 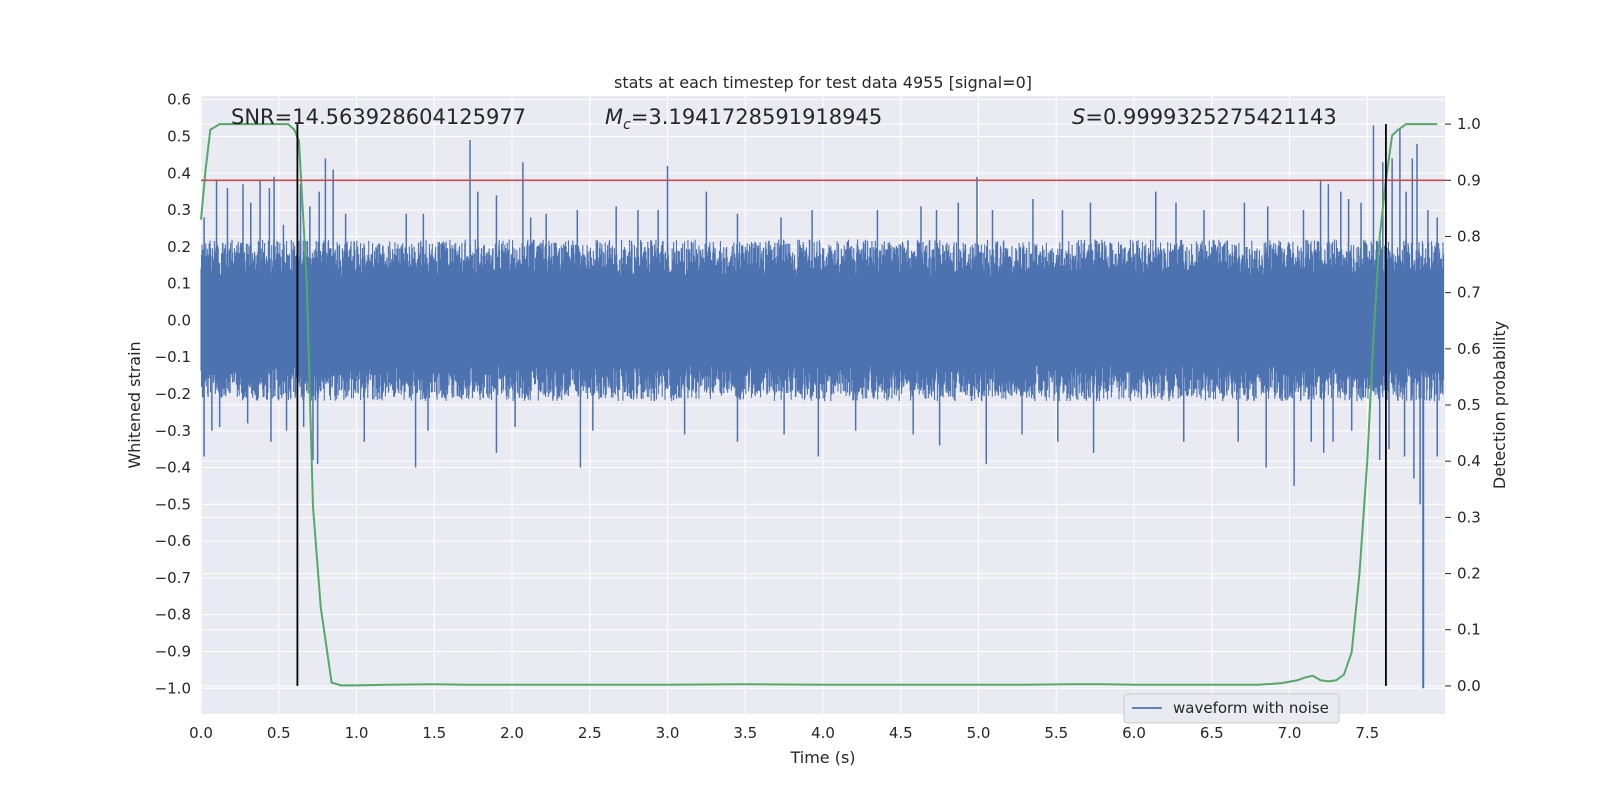 I want to click on y2-axis-label: Detection probability, so click(x=1499, y=405).